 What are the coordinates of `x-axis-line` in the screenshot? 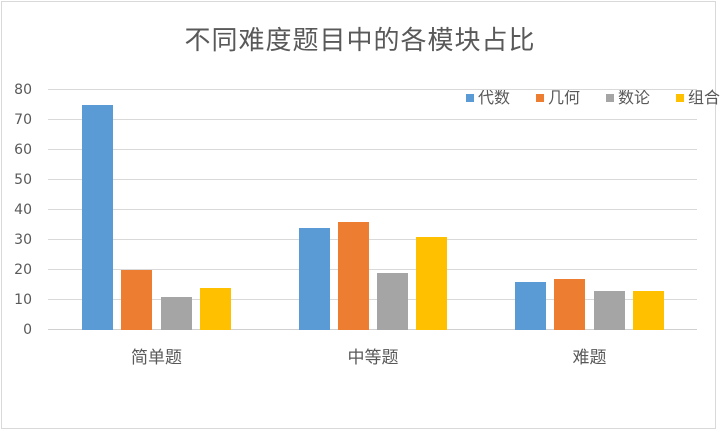 It's located at (372, 330).